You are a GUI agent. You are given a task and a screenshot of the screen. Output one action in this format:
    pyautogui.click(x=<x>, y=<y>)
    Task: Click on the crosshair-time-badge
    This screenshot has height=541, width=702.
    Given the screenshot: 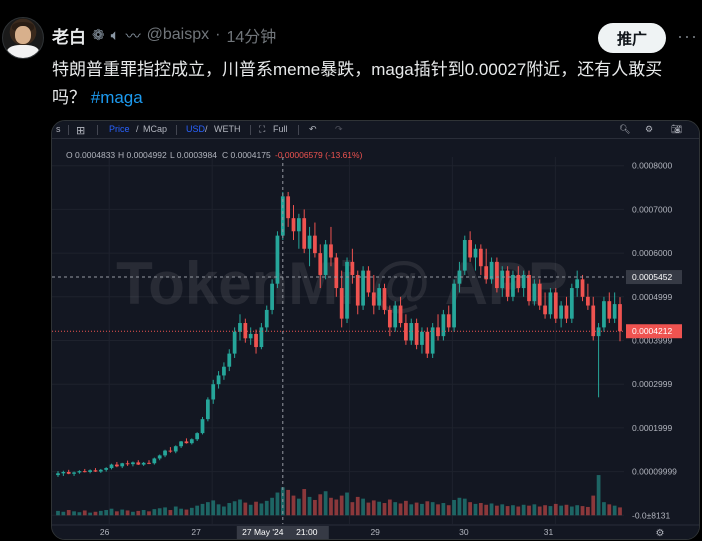 What is the action you would take?
    pyautogui.click(x=282, y=532)
    